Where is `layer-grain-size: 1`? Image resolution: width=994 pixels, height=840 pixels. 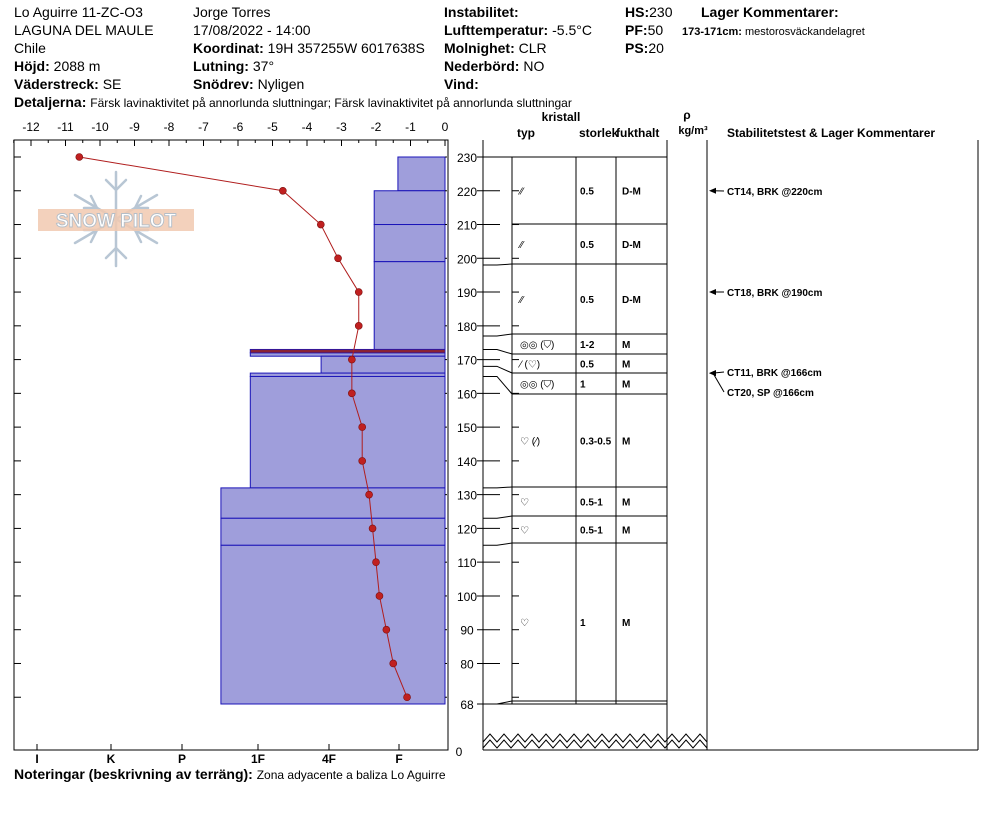 layer-grain-size: 1 is located at coordinates (583, 385).